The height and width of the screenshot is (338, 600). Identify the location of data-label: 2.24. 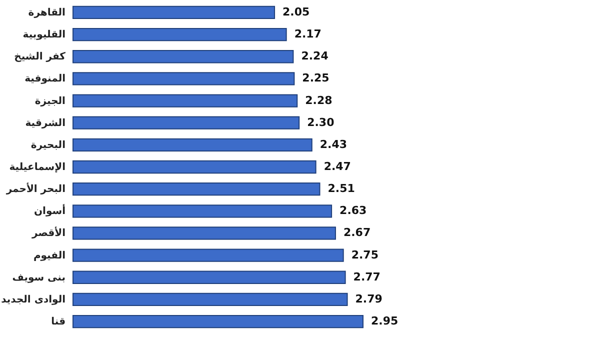
(315, 56).